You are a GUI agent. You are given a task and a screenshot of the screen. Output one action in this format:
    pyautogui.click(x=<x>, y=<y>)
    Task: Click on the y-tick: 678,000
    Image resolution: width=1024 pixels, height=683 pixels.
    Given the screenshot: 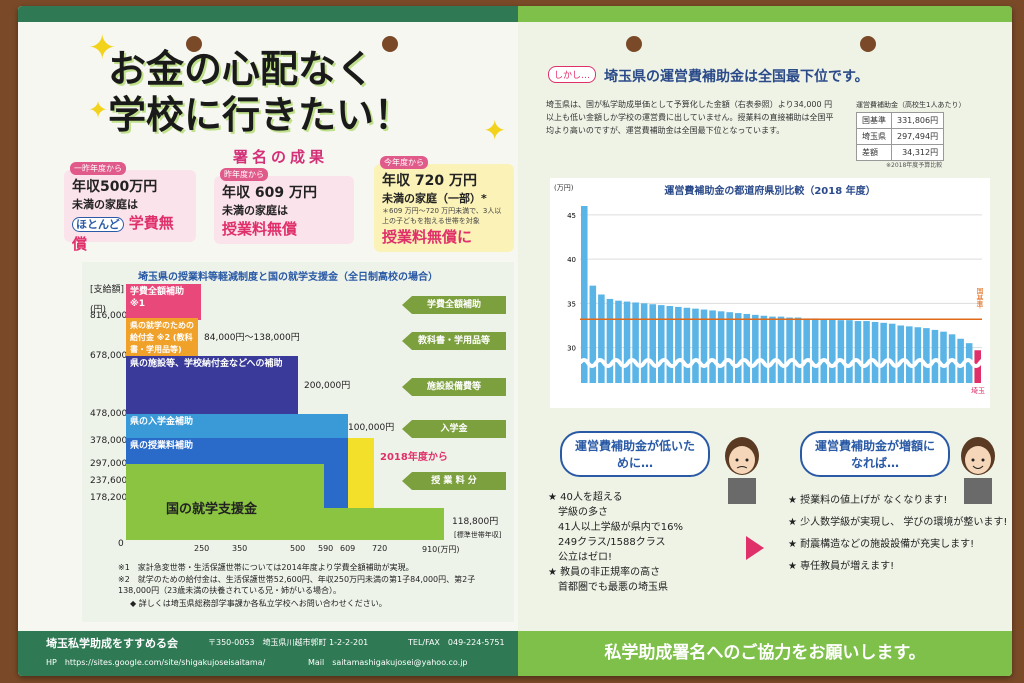 What is the action you would take?
    pyautogui.click(x=109, y=356)
    